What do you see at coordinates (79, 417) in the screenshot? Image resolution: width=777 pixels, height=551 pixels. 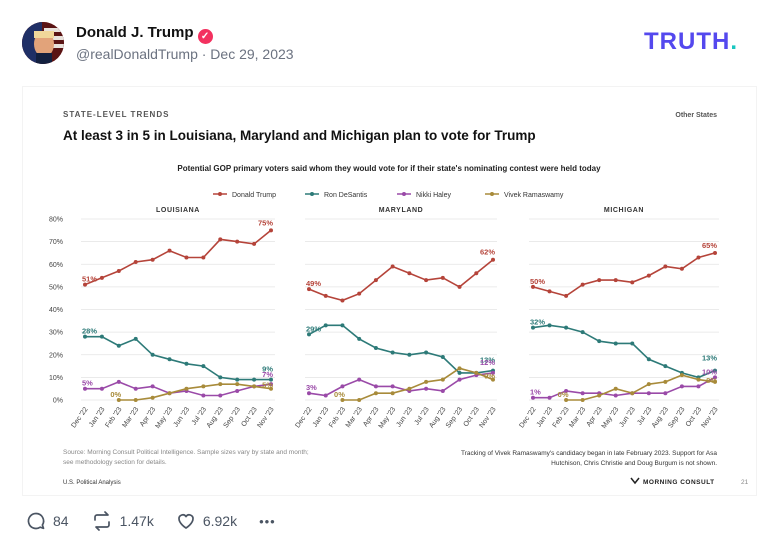 I see `x-tick-label: Dec '22` at bounding box center [79, 417].